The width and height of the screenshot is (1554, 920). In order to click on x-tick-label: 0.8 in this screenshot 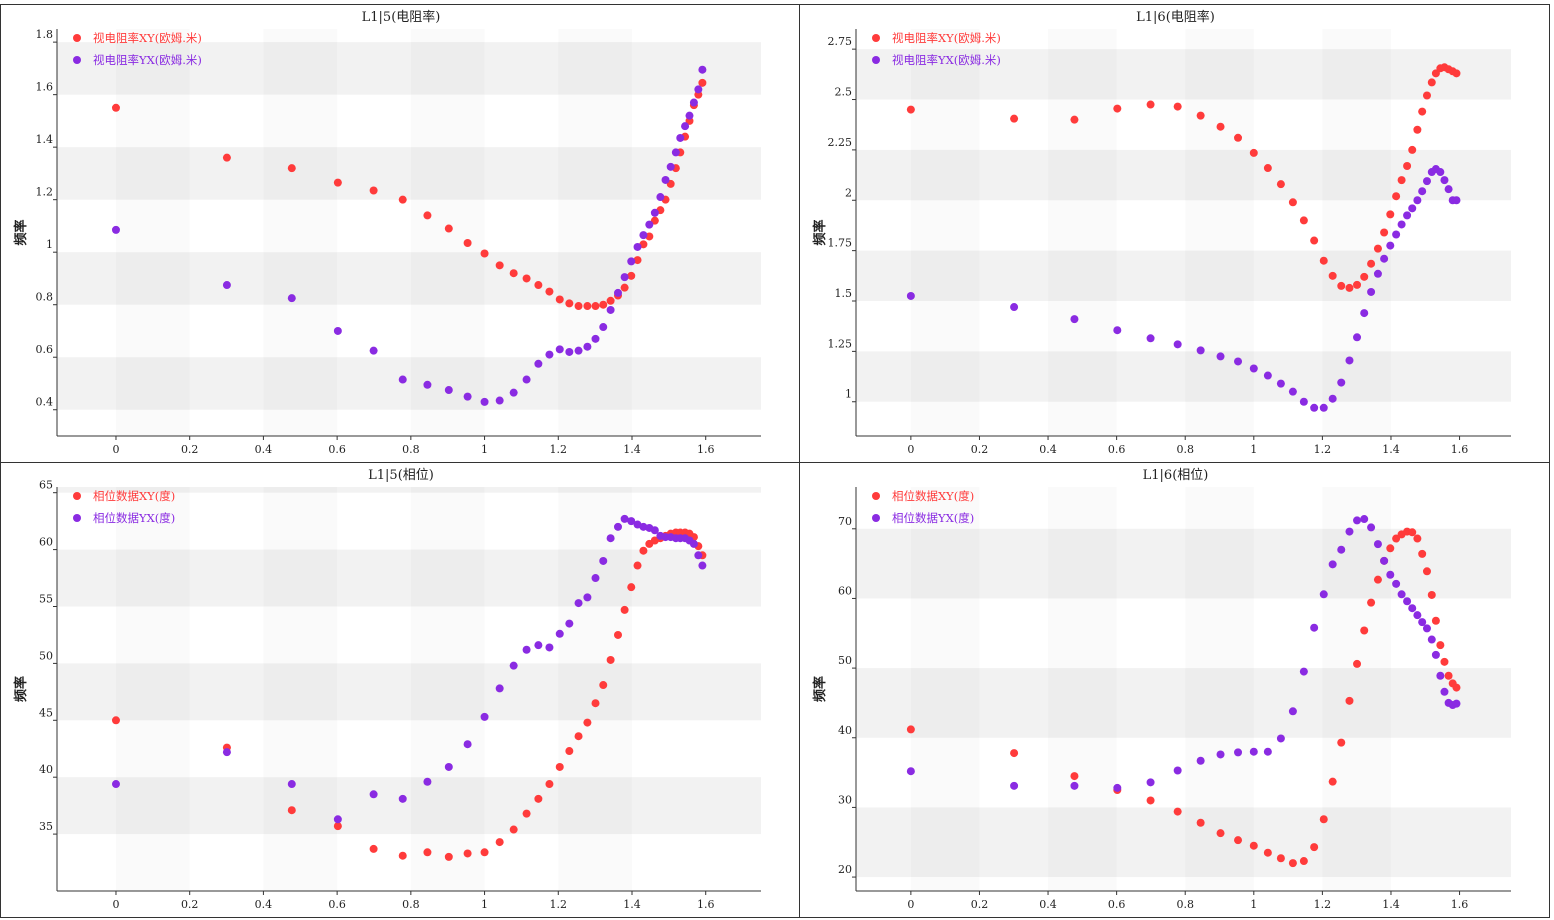, I will do `click(1185, 904)`.